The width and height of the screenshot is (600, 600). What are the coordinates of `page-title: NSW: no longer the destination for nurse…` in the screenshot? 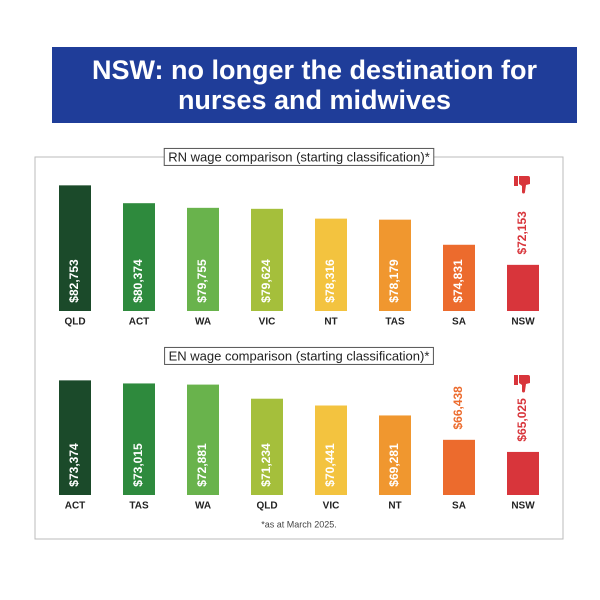 It's located at (314, 85).